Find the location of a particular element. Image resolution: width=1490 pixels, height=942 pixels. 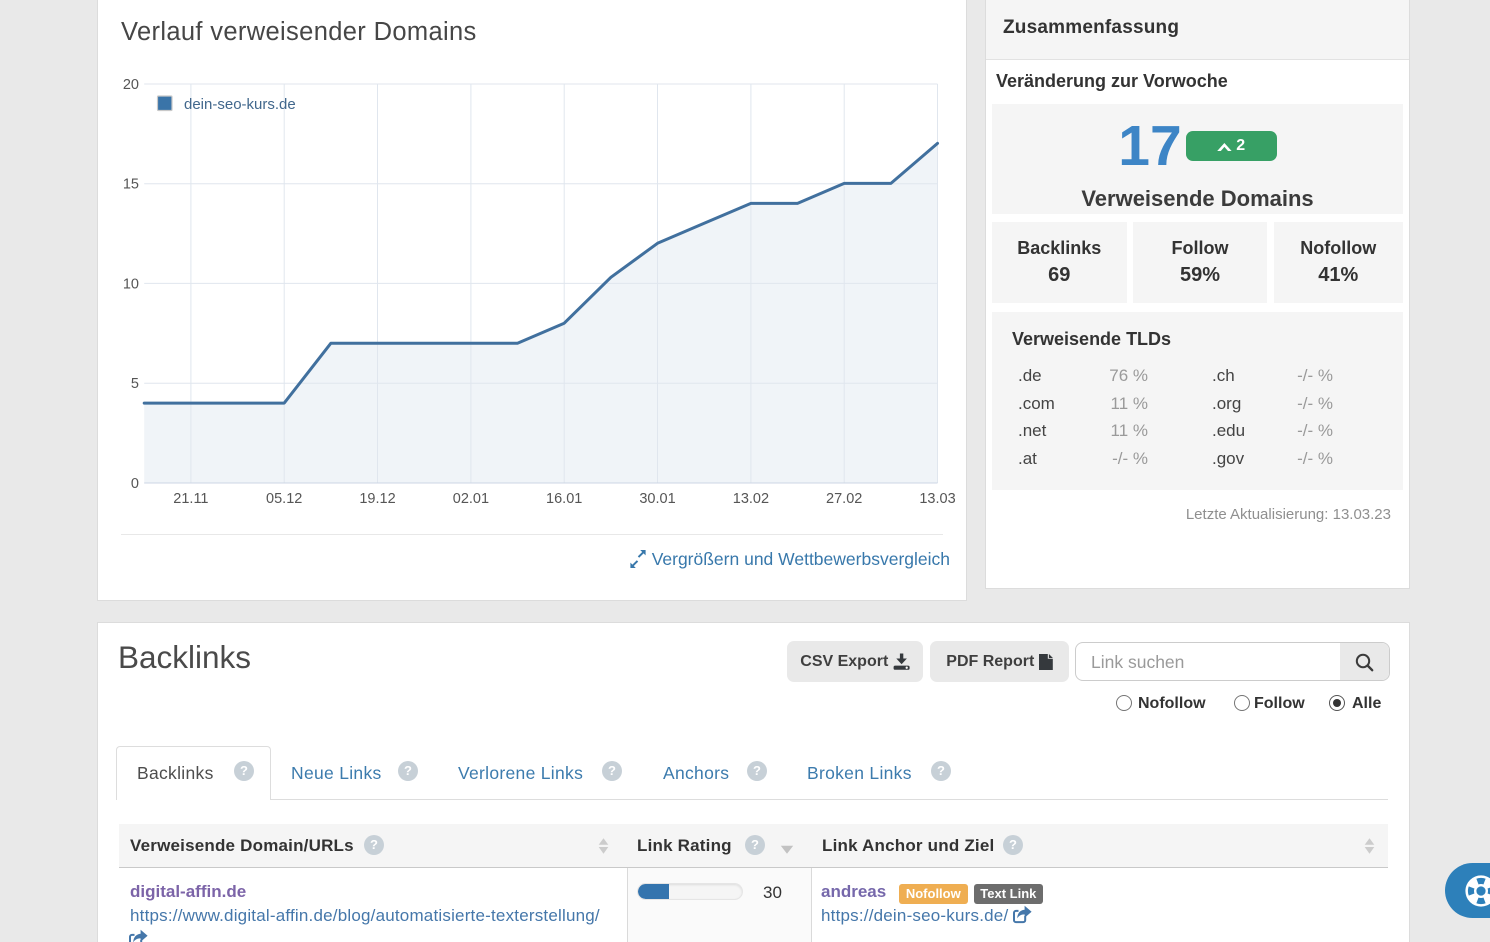

svg-text: 05.12 is located at coordinates (284, 499).